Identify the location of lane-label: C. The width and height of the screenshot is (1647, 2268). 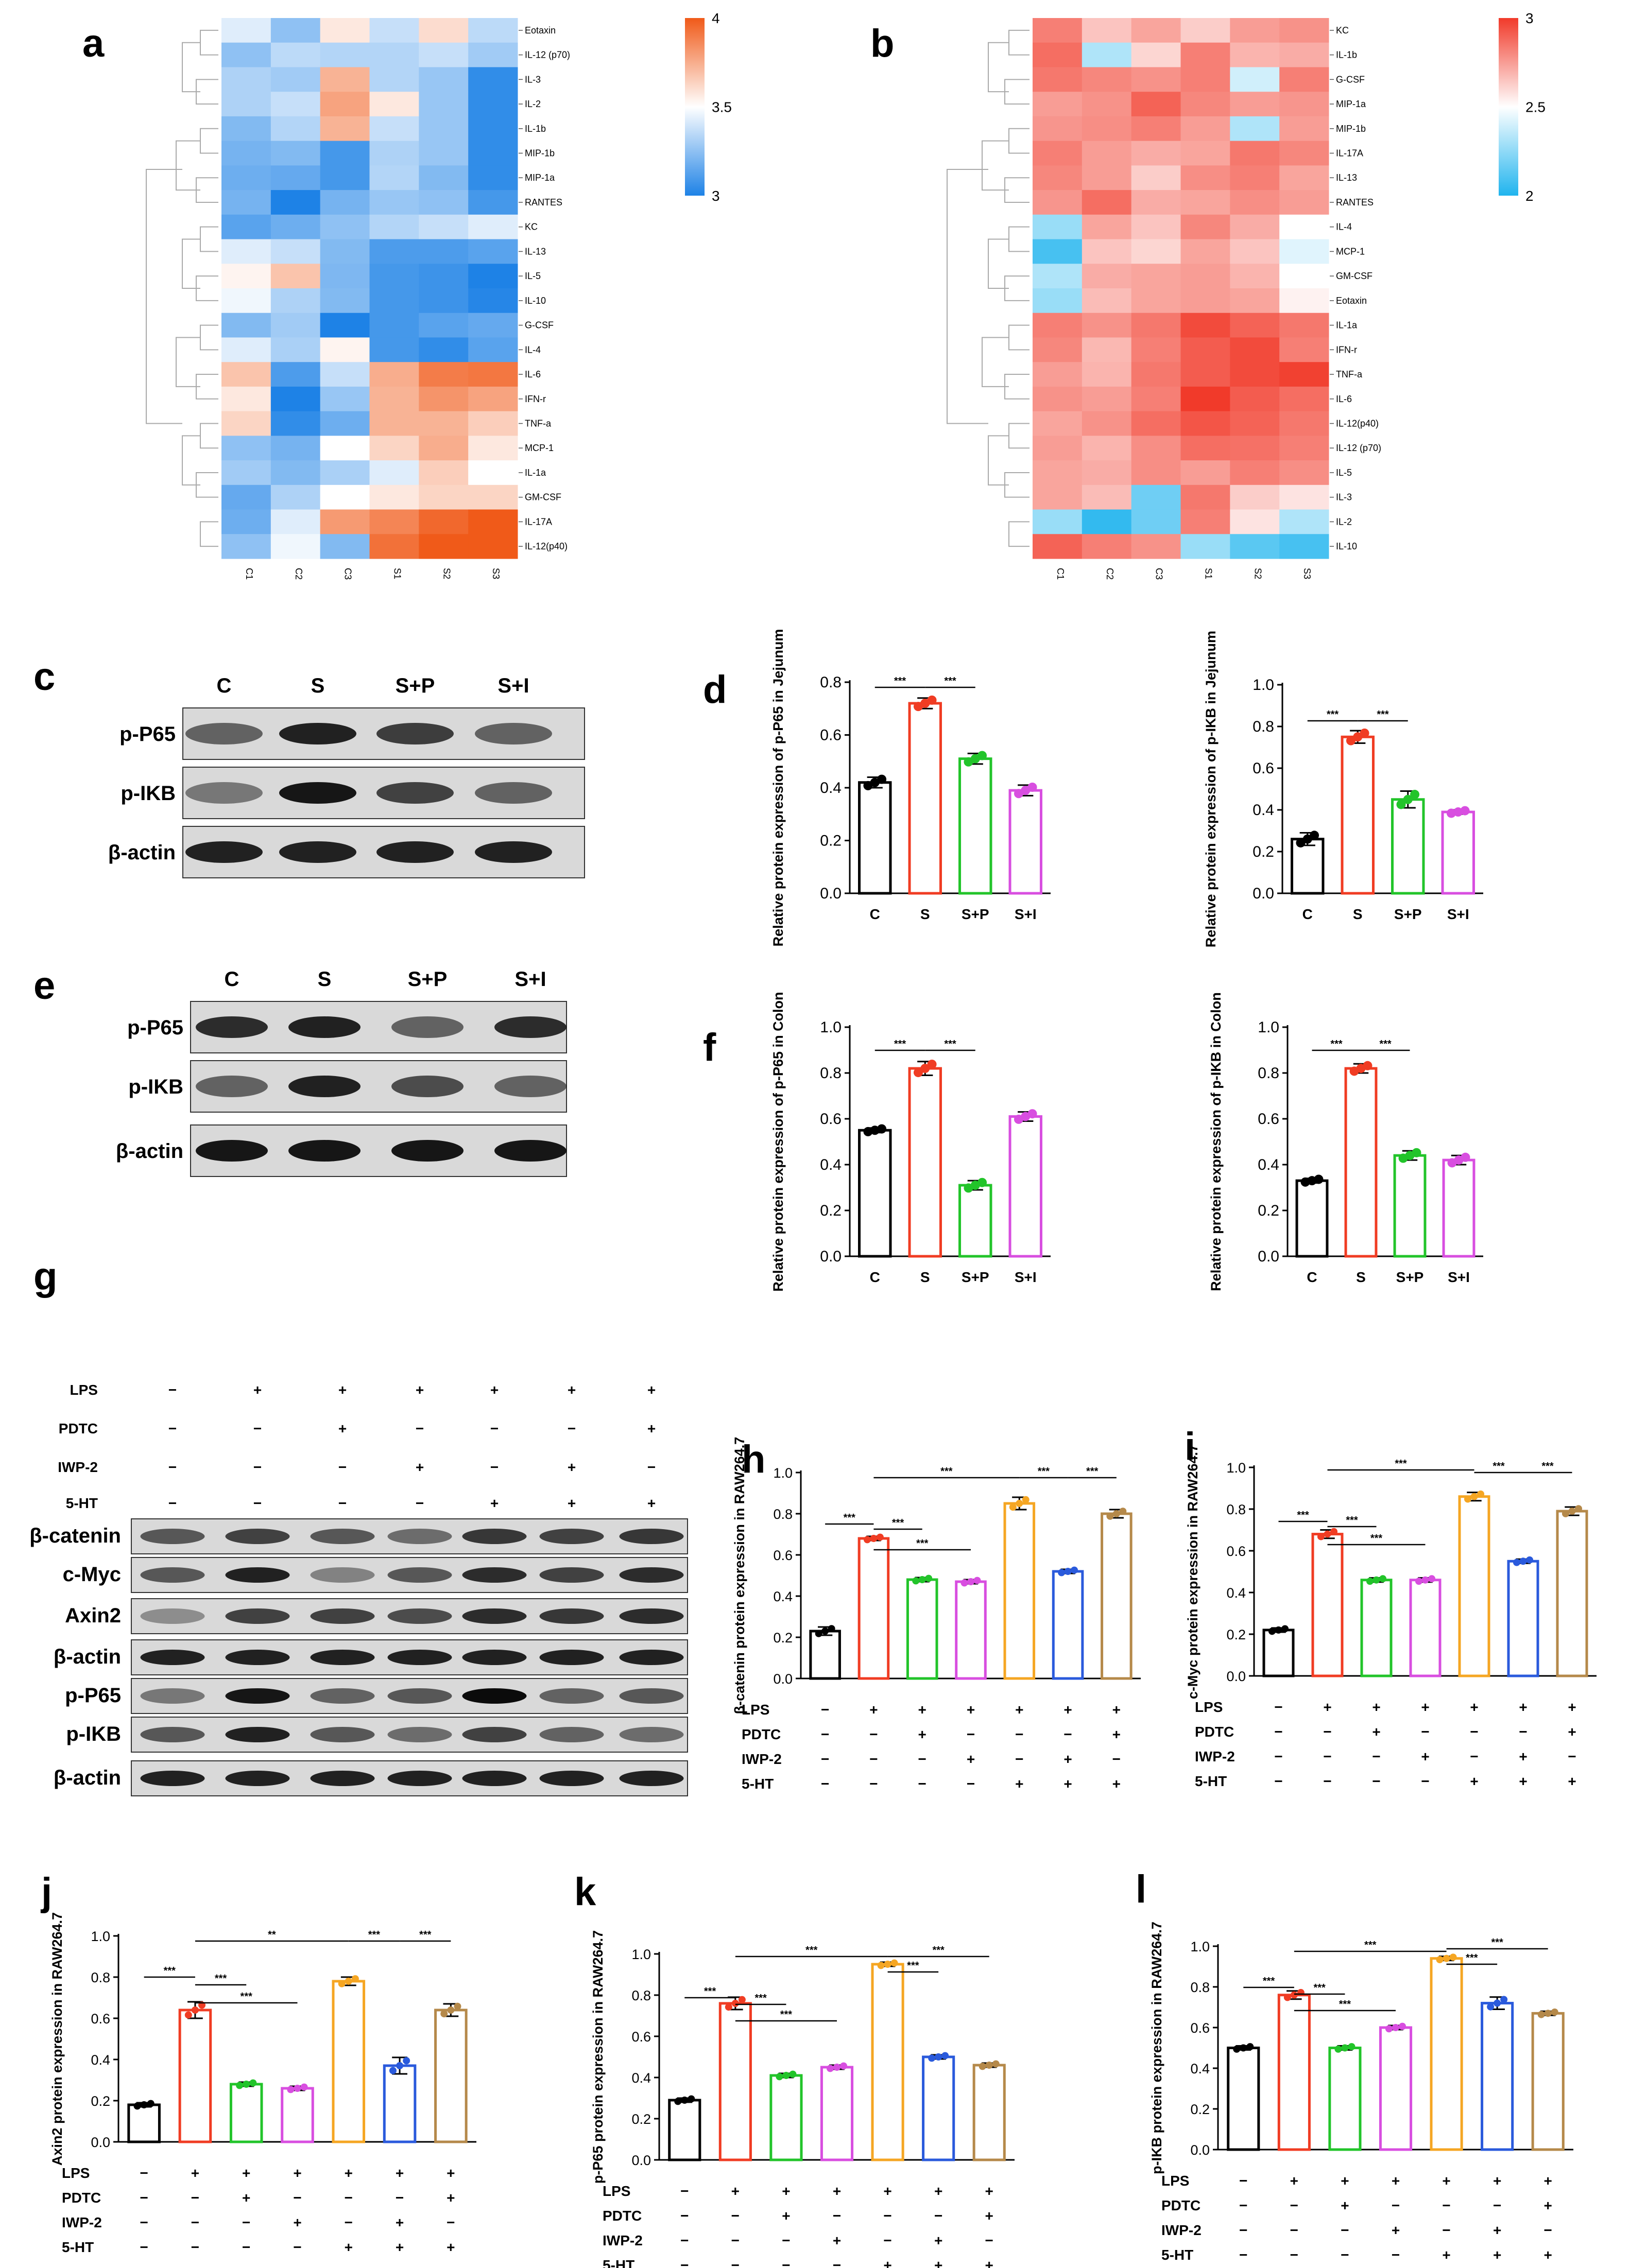
(224, 685).